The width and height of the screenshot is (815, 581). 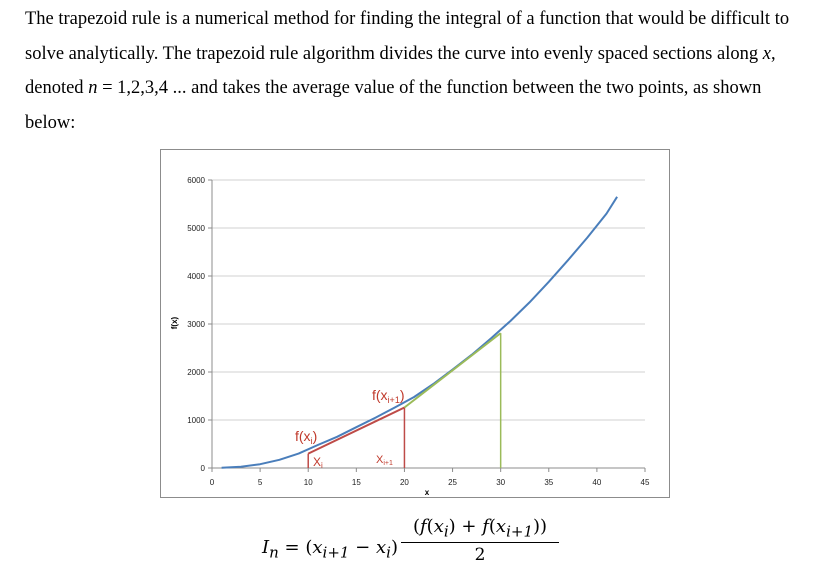 I want to click on x-tick-label: 45, so click(x=645, y=482).